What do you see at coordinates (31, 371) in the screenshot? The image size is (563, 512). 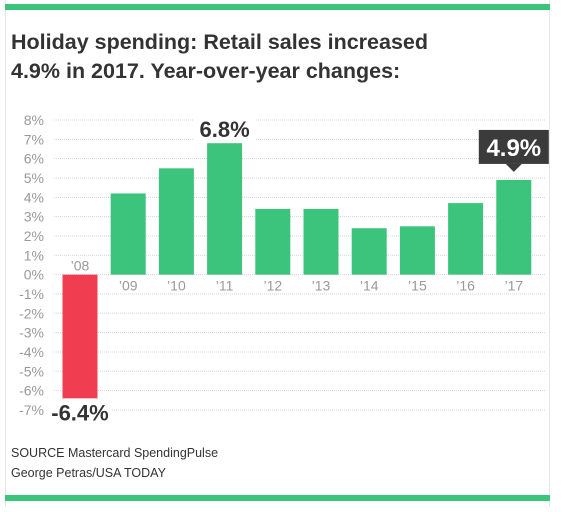 I see `y-tick-label: -5%` at bounding box center [31, 371].